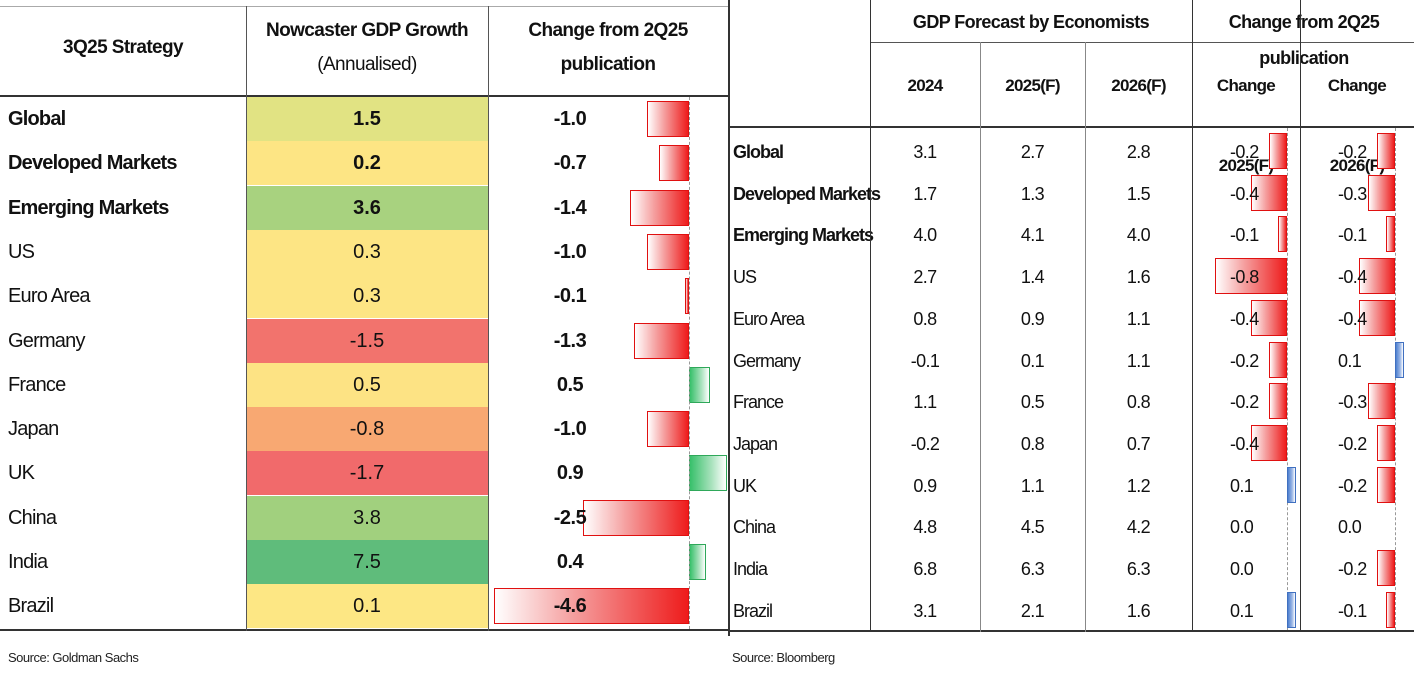 This screenshot has width=1414, height=673. What do you see at coordinates (367, 30) in the screenshot?
I see `header-nowcaster-line1: Nowcaster GDP Growth` at bounding box center [367, 30].